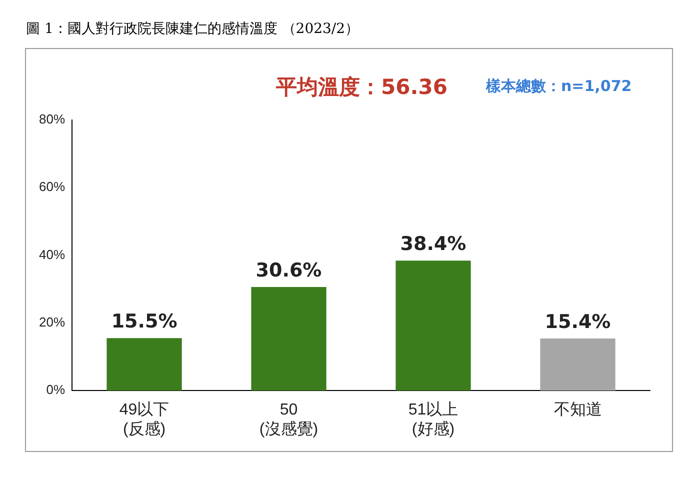  Describe the element at coordinates (289, 270) in the screenshot. I see `data-label: 30.6%` at that location.